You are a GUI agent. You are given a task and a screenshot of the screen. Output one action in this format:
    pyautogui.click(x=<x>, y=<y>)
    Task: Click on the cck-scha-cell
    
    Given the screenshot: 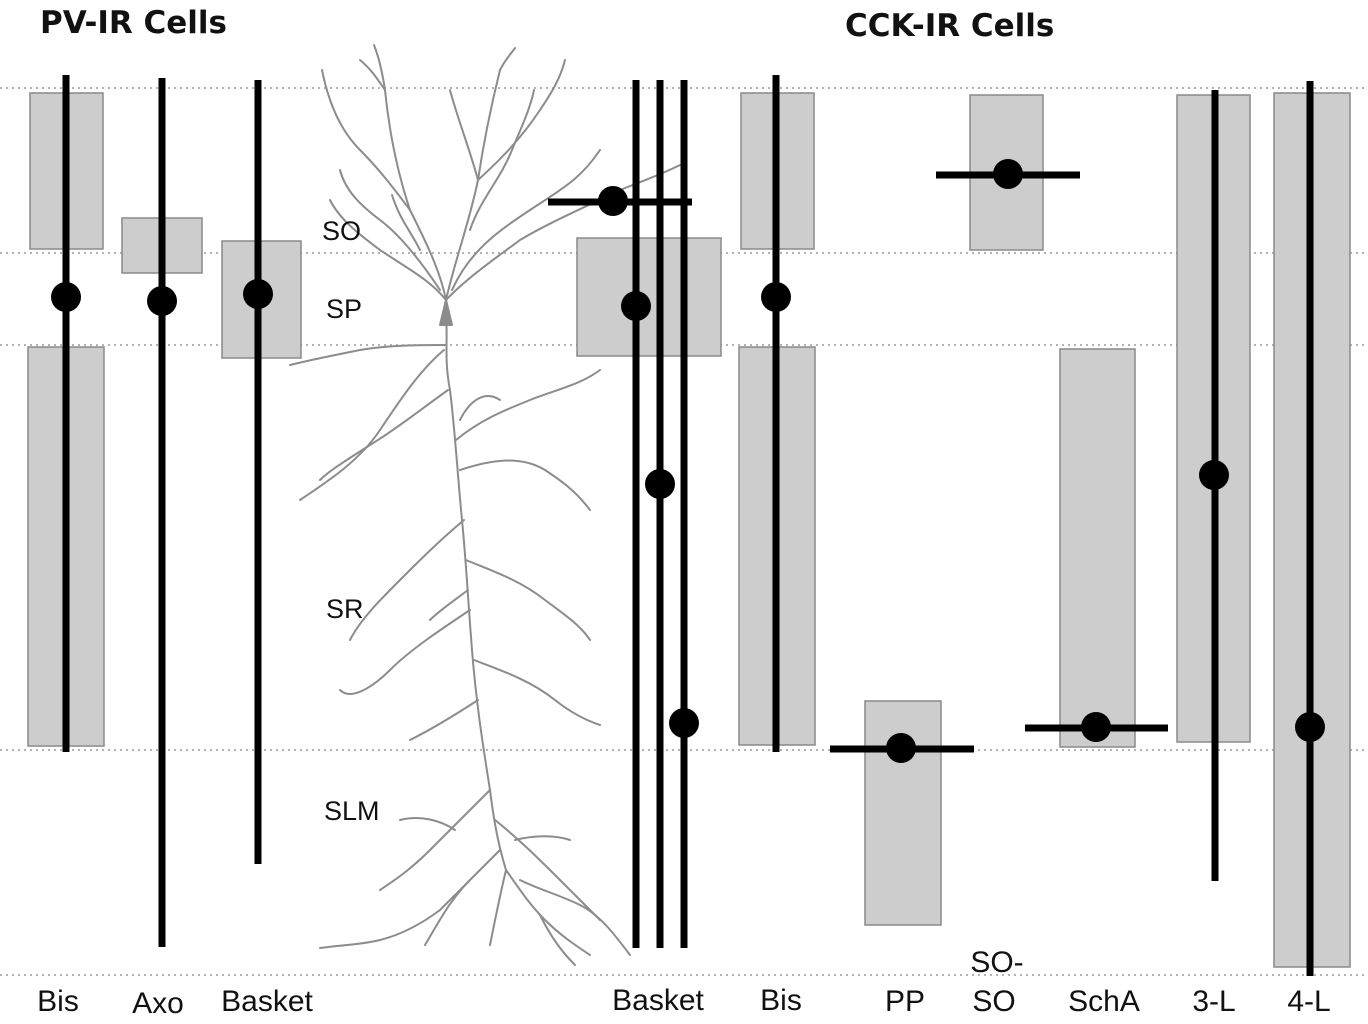 What is the action you would take?
    pyautogui.click(x=1096, y=548)
    